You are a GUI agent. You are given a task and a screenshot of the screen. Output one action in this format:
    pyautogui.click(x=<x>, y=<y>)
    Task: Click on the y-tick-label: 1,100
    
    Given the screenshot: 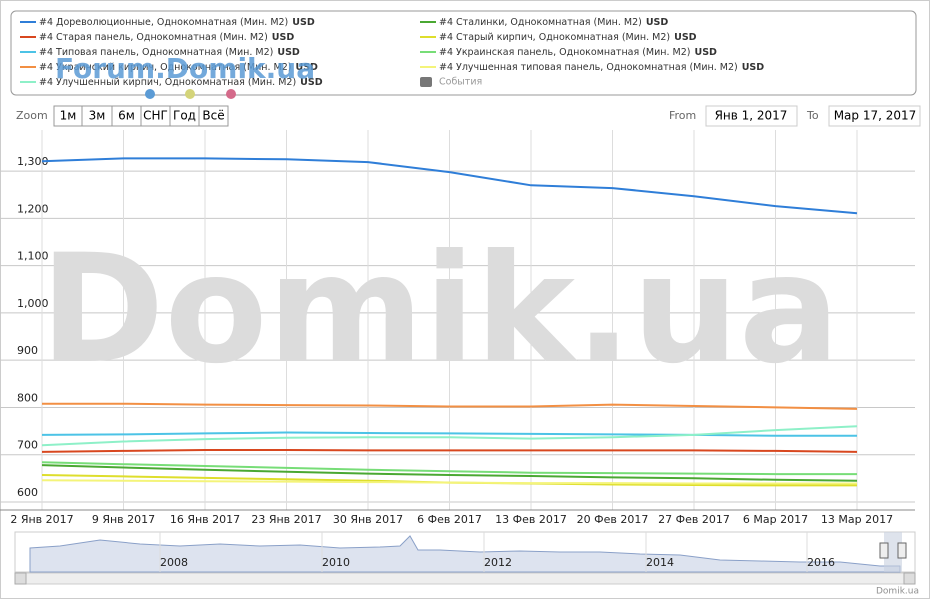 What is the action you would take?
    pyautogui.click(x=33, y=256)
    